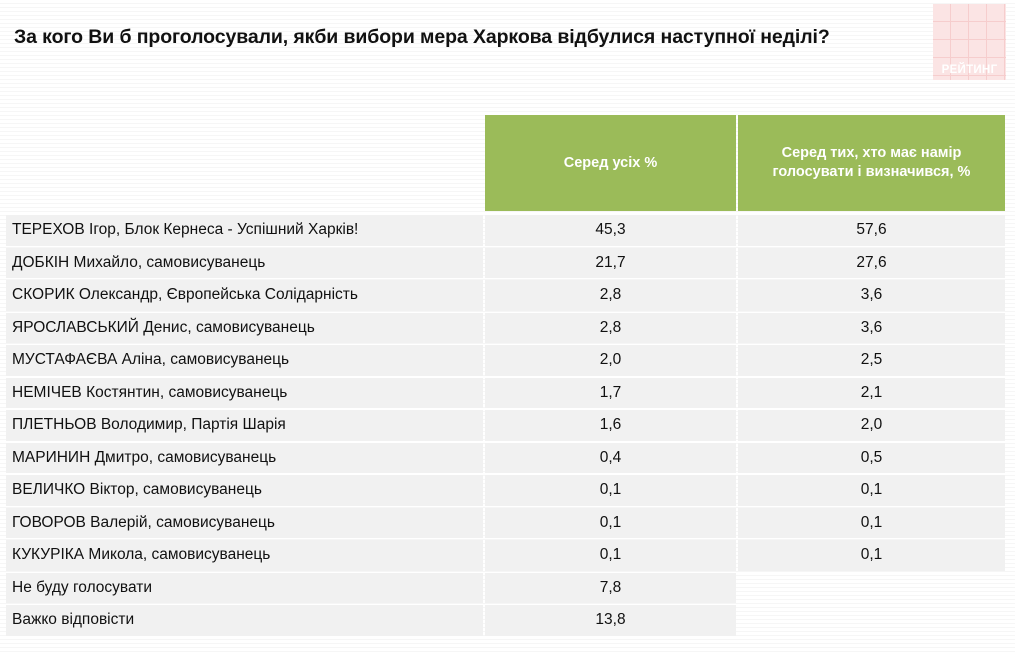  Describe the element at coordinates (610, 587) in the screenshot. I see `value-all-cell: 7,8` at that location.